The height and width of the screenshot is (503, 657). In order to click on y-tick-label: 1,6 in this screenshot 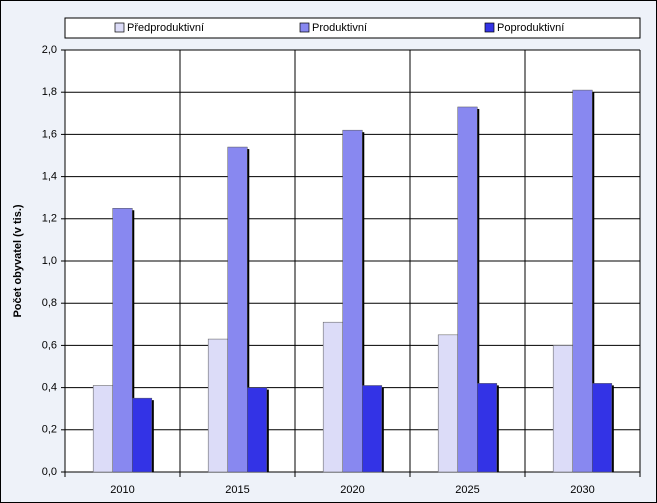, I will do `click(49, 134)`.